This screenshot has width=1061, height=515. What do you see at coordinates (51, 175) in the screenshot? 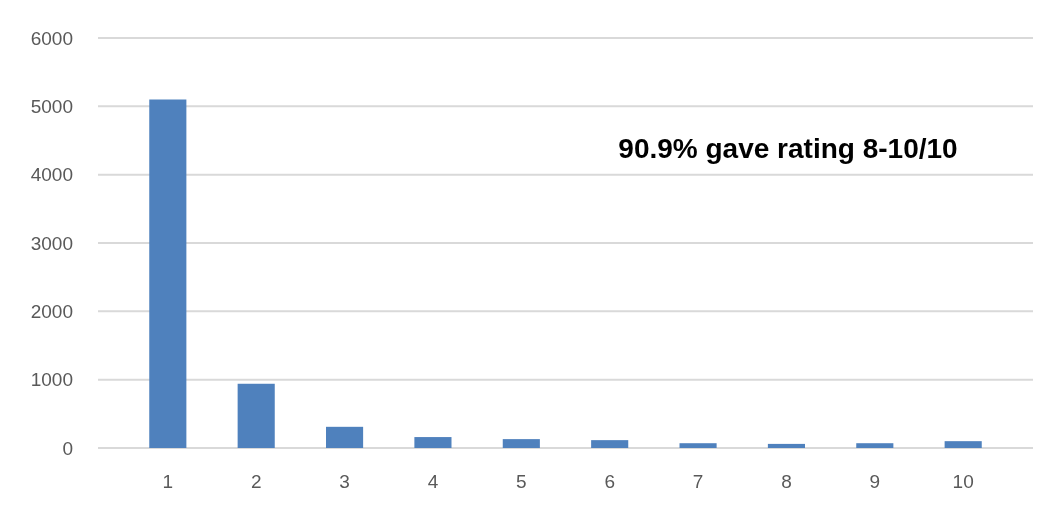
I see `y-tick-label: 4000` at bounding box center [51, 175].